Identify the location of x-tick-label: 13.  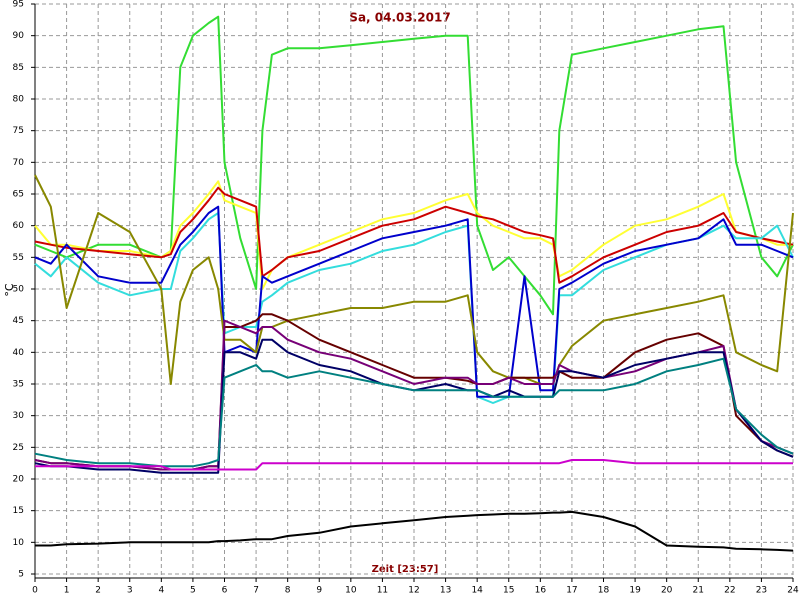
(445, 591).